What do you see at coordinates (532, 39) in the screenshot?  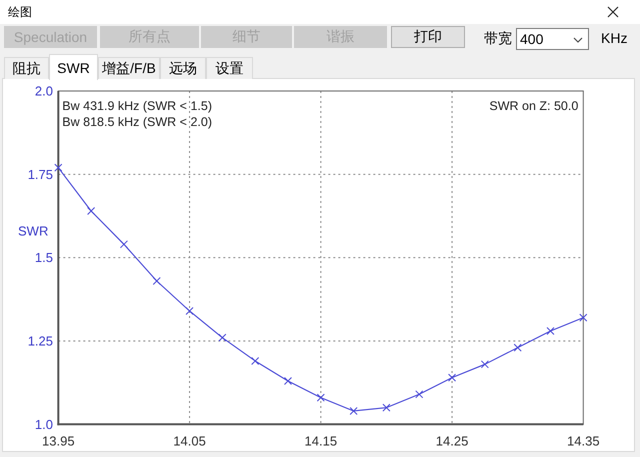 I see `text: 400` at bounding box center [532, 39].